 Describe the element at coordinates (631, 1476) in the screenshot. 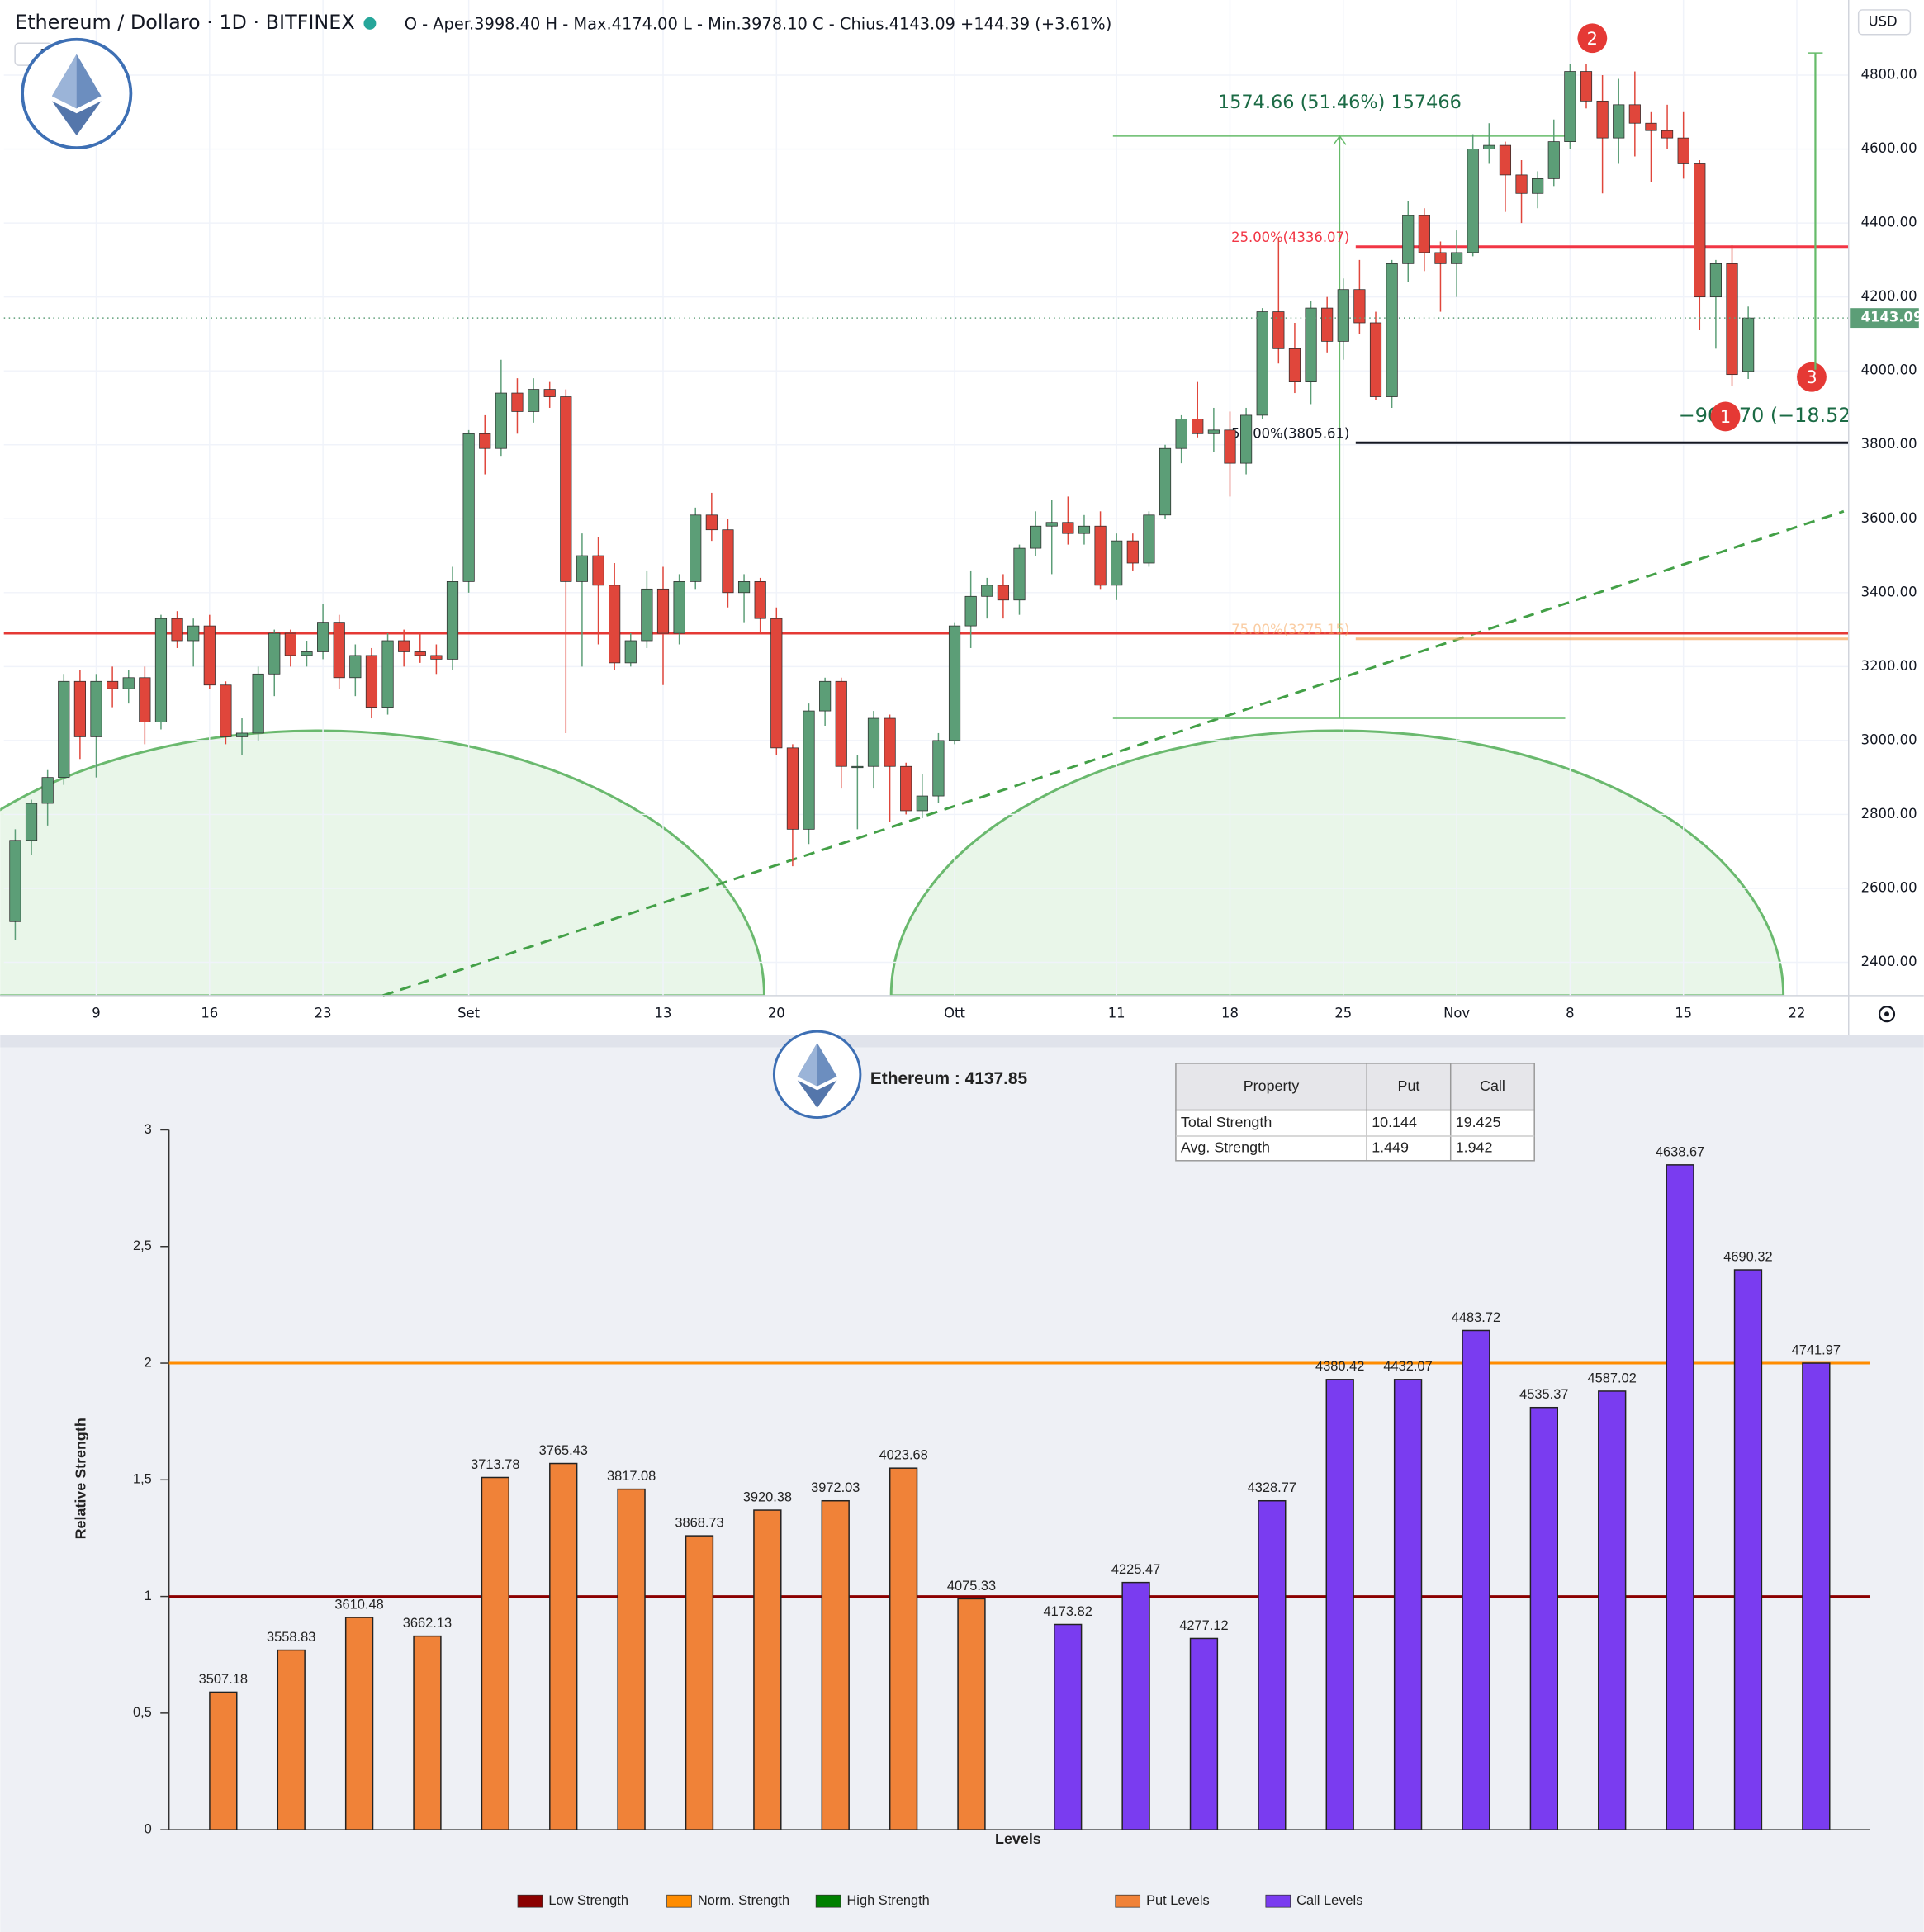

I see `bar-level-label: 3817.08` at that location.